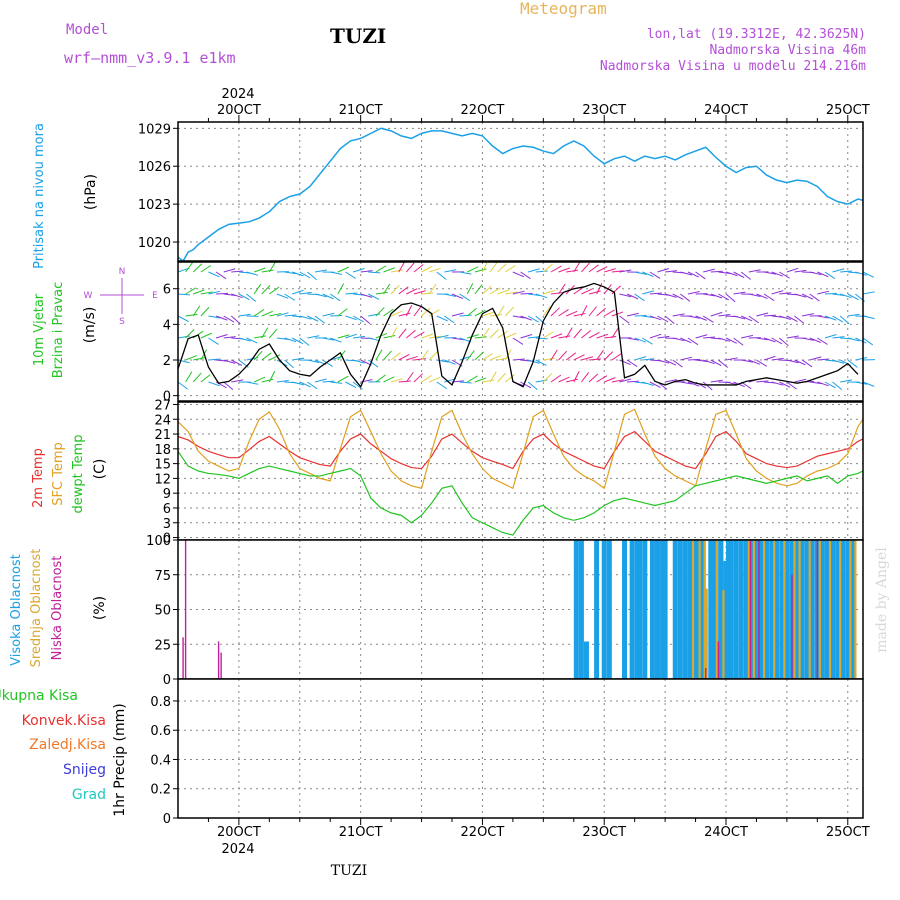 This screenshot has height=900, width=900. I want to click on cloud_cover-ytick-label: 100, so click(158, 541).